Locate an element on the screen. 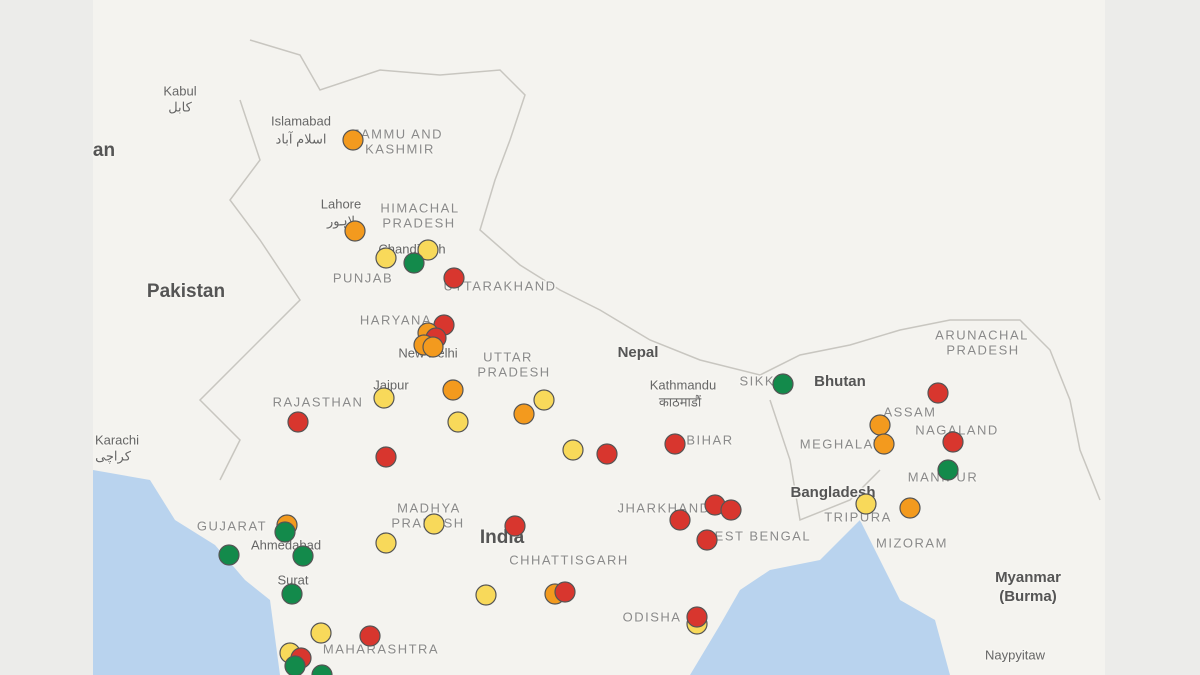  map-label: KASHMIR is located at coordinates (400, 148).